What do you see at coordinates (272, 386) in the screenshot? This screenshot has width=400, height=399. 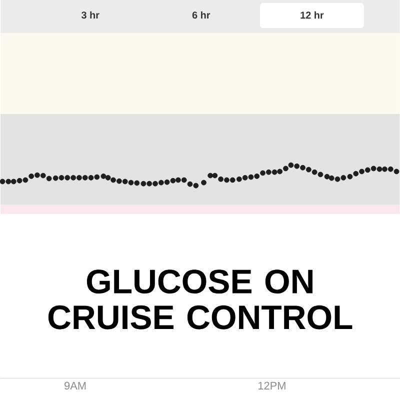 I see `x-tick-label: 12PM` at bounding box center [272, 386].